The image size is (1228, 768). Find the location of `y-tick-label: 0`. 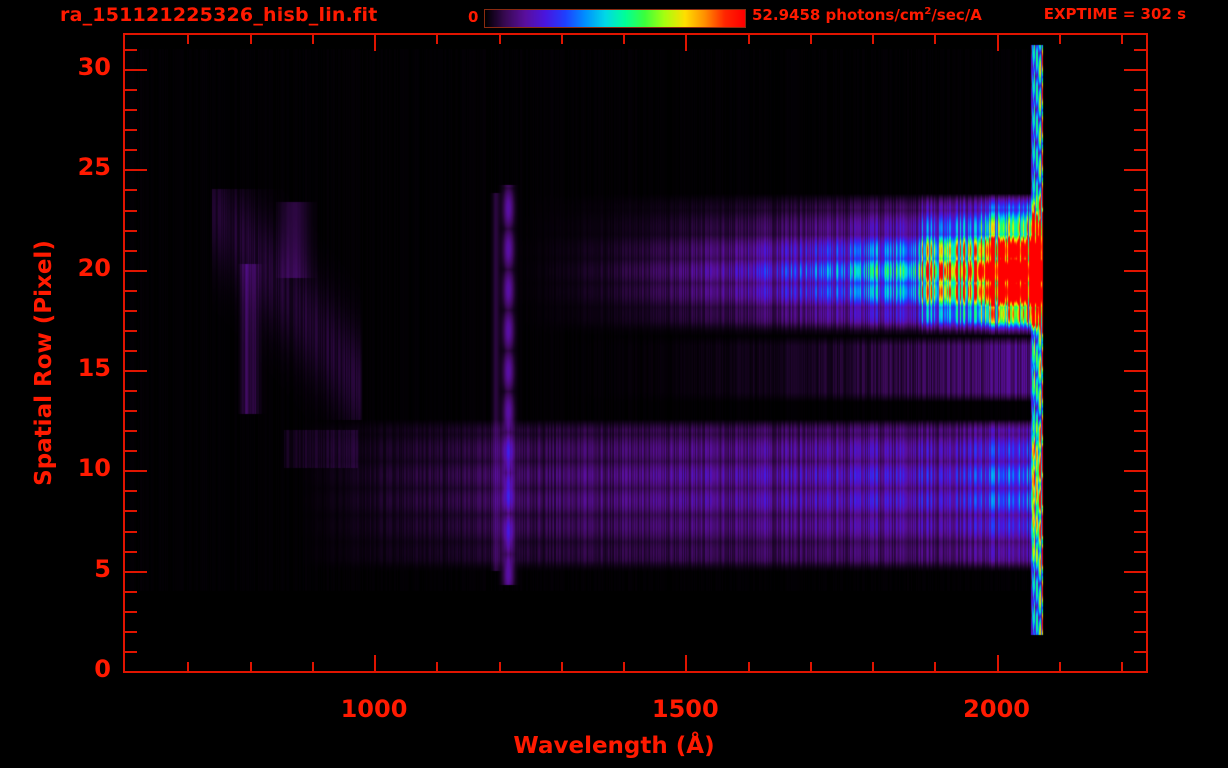

y-tick-label: 0 is located at coordinates (102, 669).